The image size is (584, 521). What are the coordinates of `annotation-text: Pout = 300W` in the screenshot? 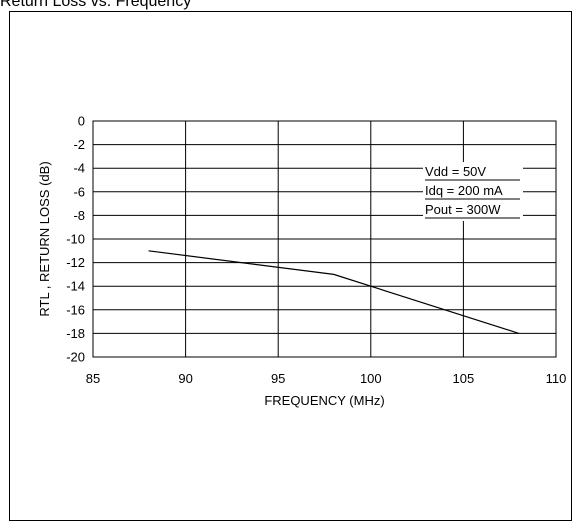 It's located at (463, 209).